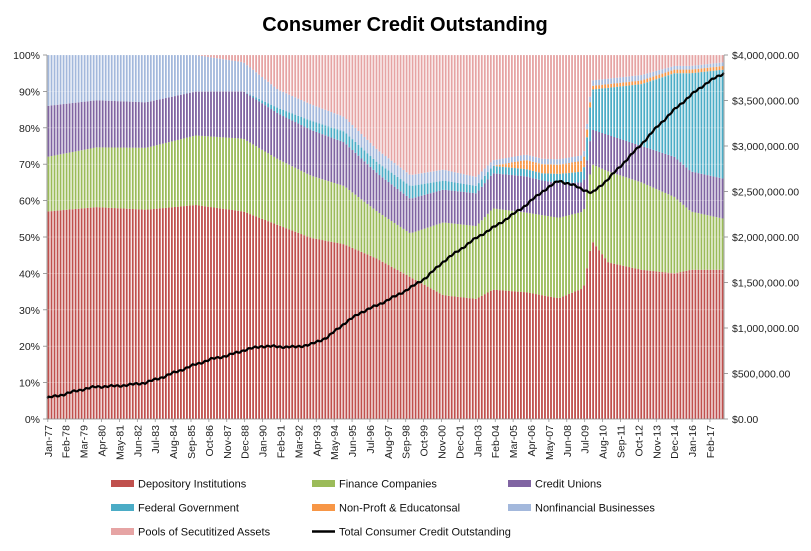 This screenshot has height=551, width=811. I want to click on x-tick-label: Nov-13, so click(657, 442).